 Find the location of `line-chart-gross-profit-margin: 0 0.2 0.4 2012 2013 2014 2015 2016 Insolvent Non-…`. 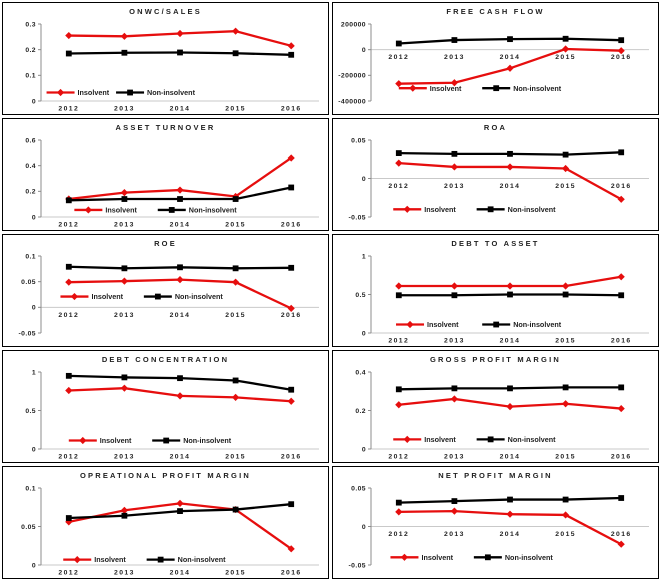

line-chart-gross-profit-margin: 0 0.2 0.4 2012 2013 2014 2015 2016 Insolvent Non-… is located at coordinates (502, 415).